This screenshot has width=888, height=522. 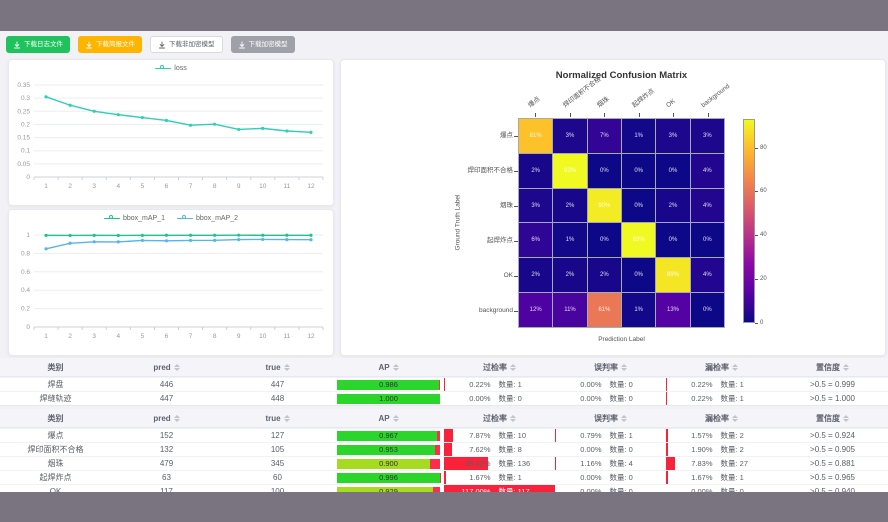 I want to click on cm-cell-4-4: 89%, so click(x=673, y=275).